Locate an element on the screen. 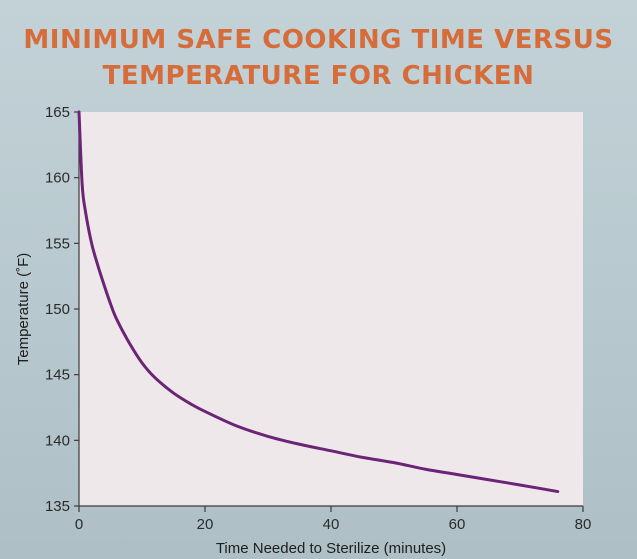 This screenshot has width=637, height=559. y-tick-label: 165 is located at coordinates (57, 112).